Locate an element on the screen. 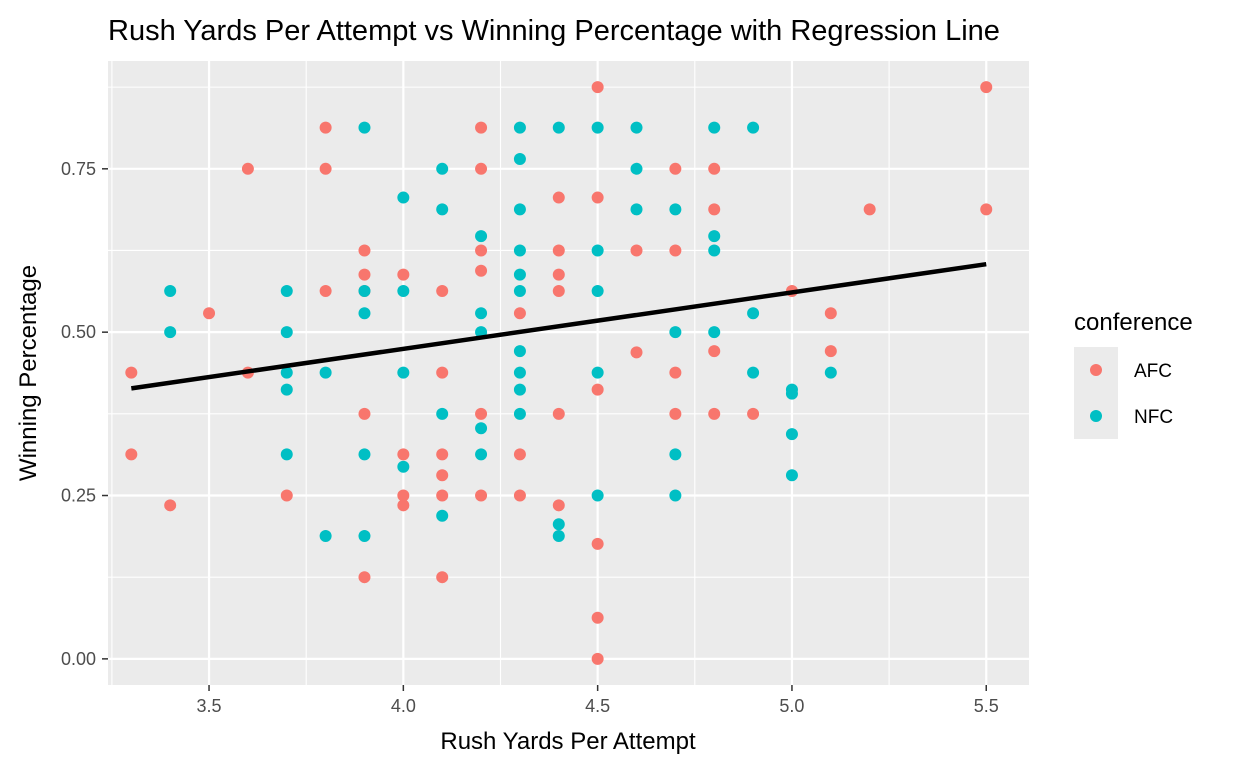 The width and height of the screenshot is (1248, 773). x-tick-label: 3.5 is located at coordinates (209, 706).